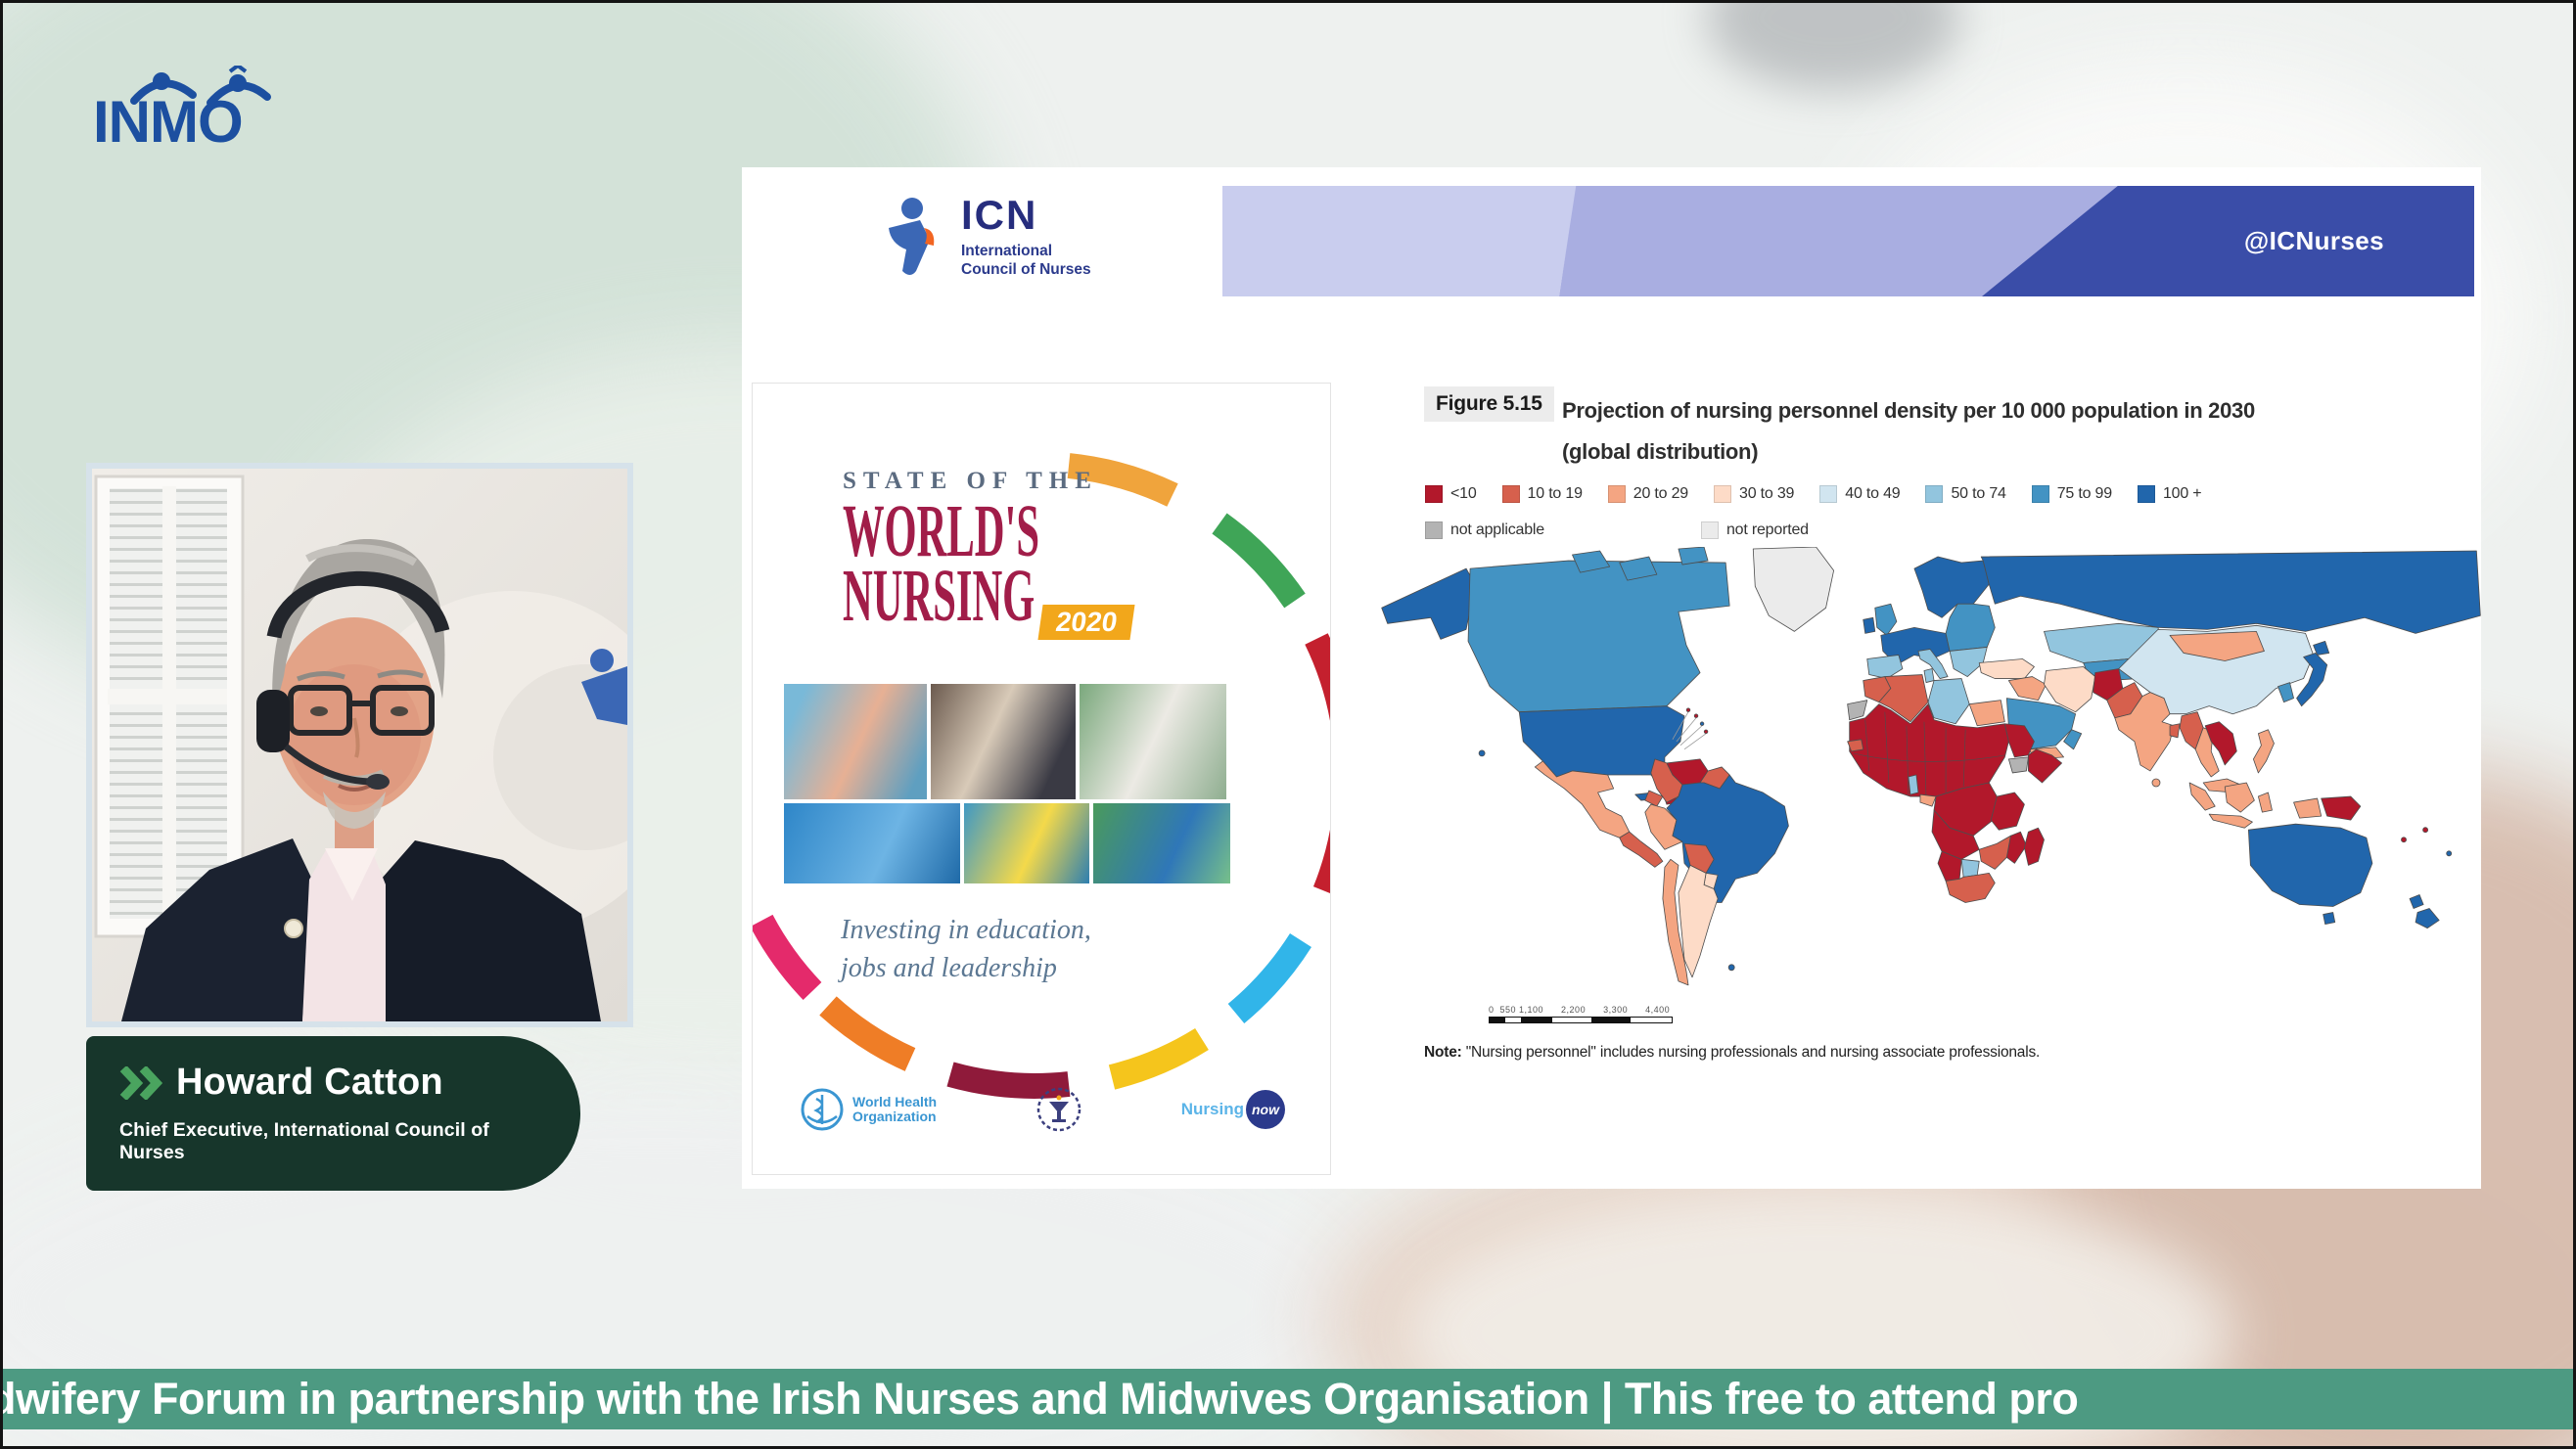 The height and width of the screenshot is (1449, 2576). Describe the element at coordinates (971, 481) in the screenshot. I see `cover-kicker: STATE OF THE` at that location.